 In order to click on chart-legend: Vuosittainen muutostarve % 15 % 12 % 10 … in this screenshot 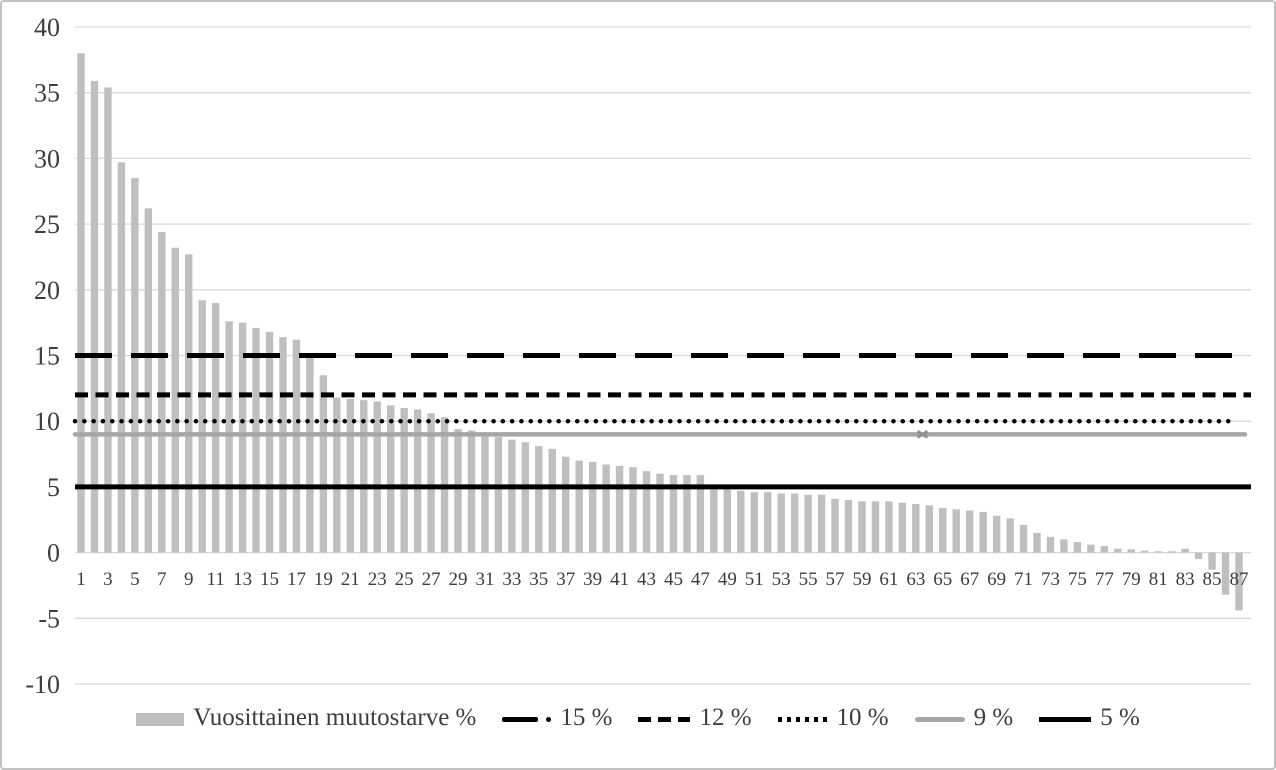, I will do `click(638, 719)`.